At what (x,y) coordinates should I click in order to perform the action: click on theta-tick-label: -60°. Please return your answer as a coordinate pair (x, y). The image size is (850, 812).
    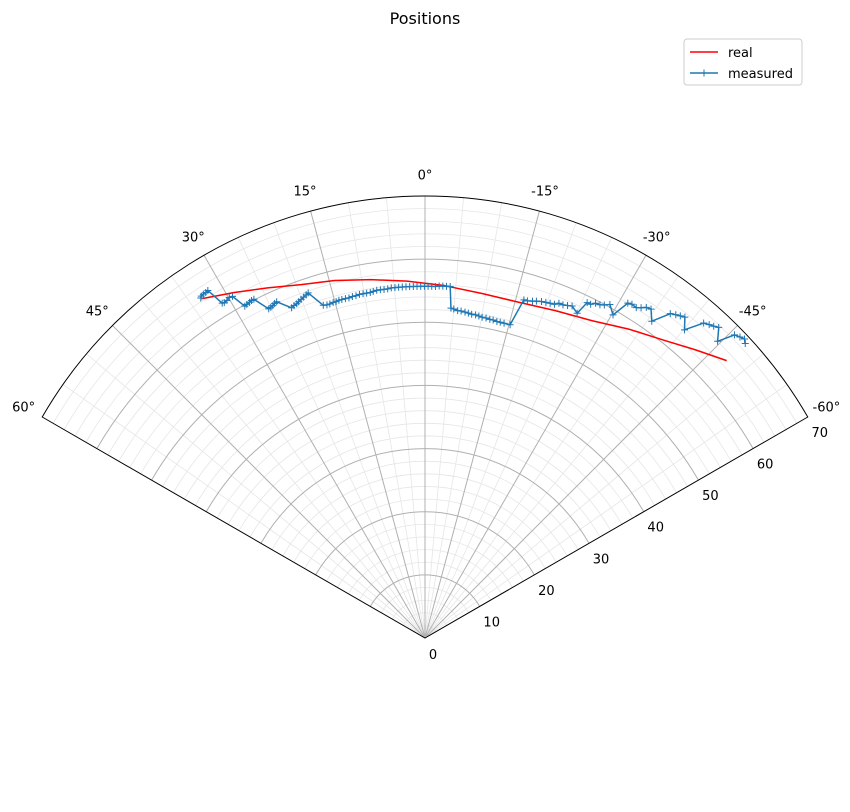
    Looking at the image, I should click on (827, 407).